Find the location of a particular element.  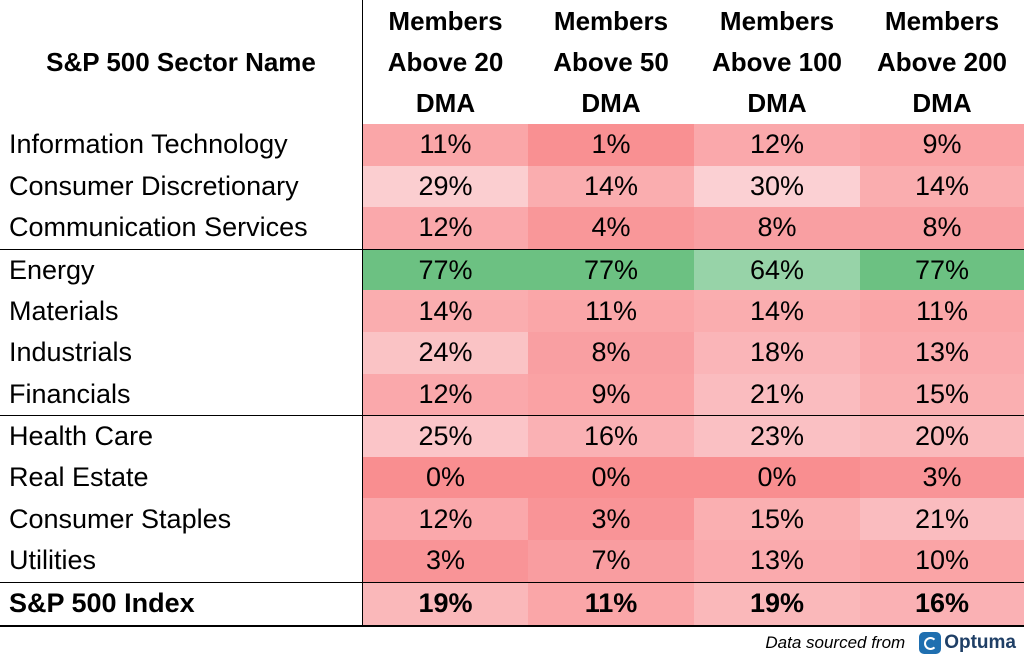

header-line: Above 50 is located at coordinates (611, 61).